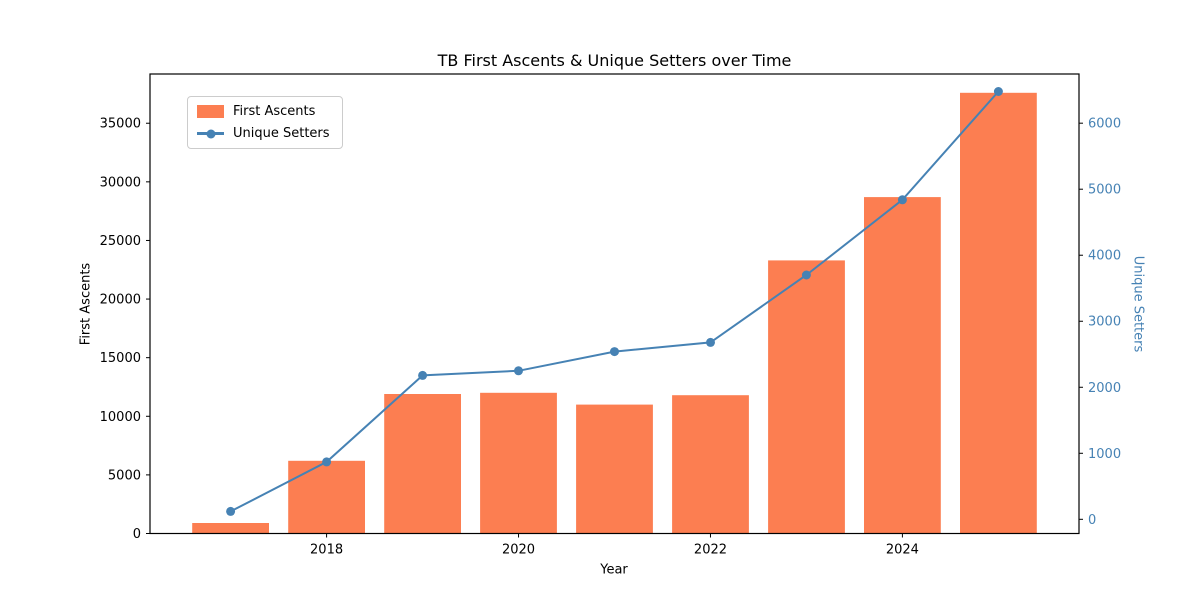  What do you see at coordinates (902, 200) in the screenshot?
I see `line-point-2024` at bounding box center [902, 200].